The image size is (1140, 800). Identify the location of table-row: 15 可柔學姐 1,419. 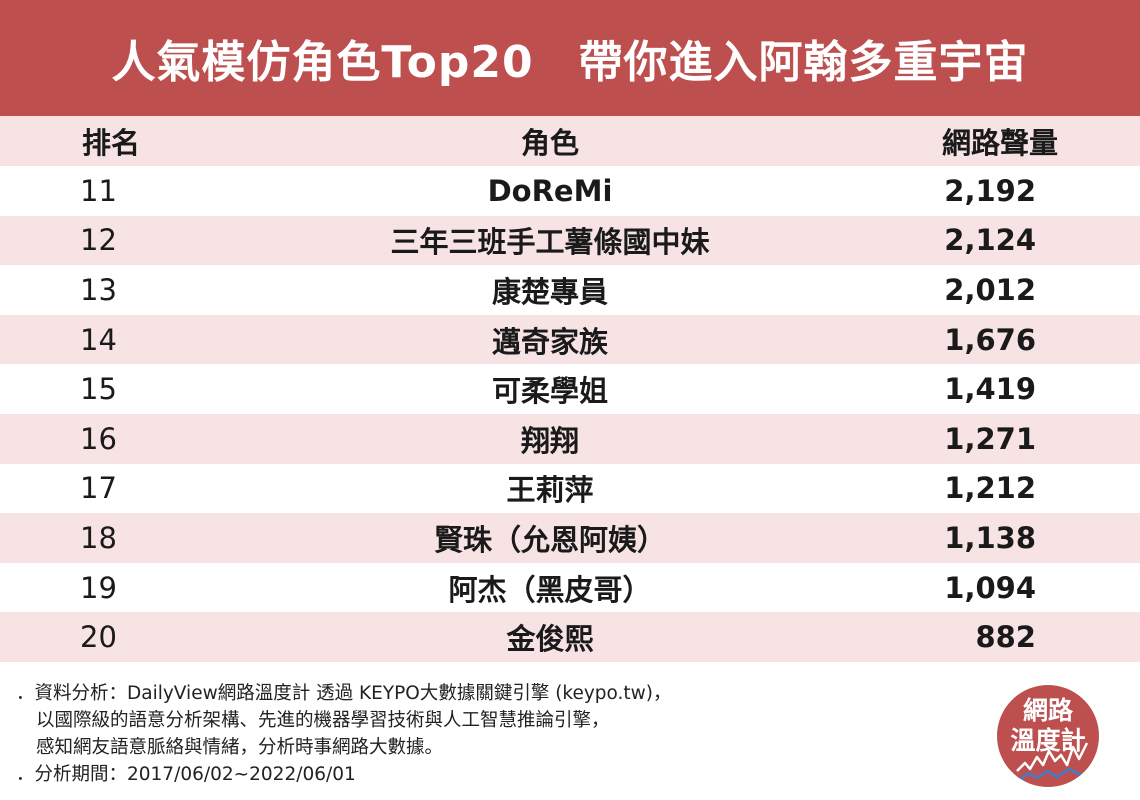
(570, 389).